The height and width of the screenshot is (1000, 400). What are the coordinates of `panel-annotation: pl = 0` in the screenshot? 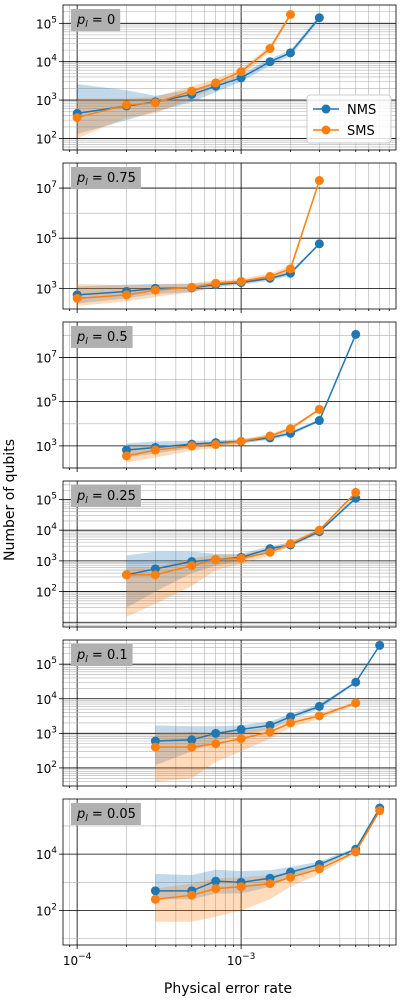 It's located at (96, 20).